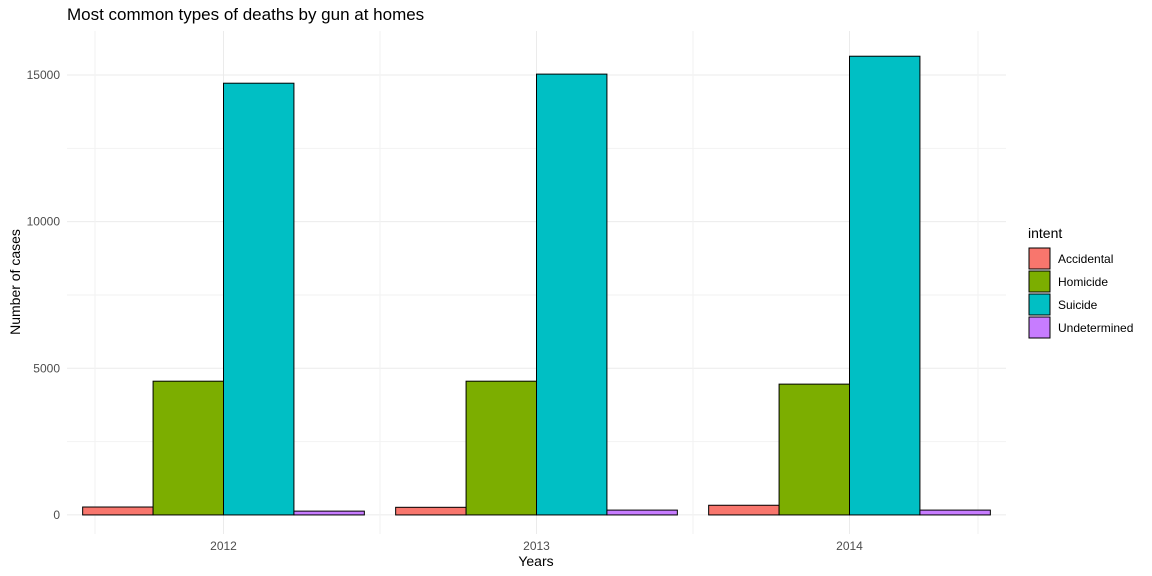  I want to click on legend-key-homicide, so click(1039, 281).